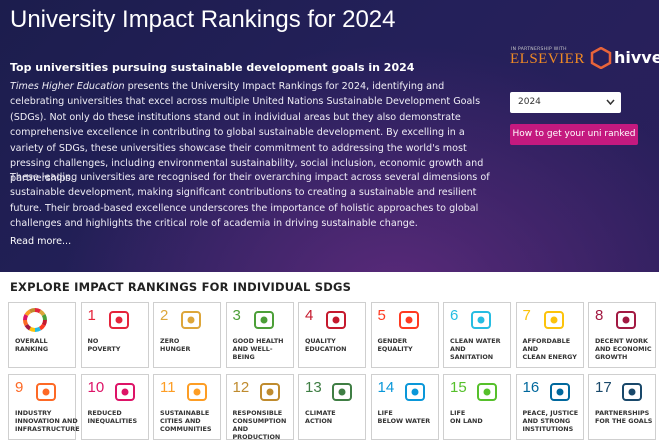  What do you see at coordinates (44, 407) in the screenshot?
I see `sdg-tile: 9 INDUSTRY INNOVATION AND INFRASTRUCTURE` at bounding box center [44, 407].